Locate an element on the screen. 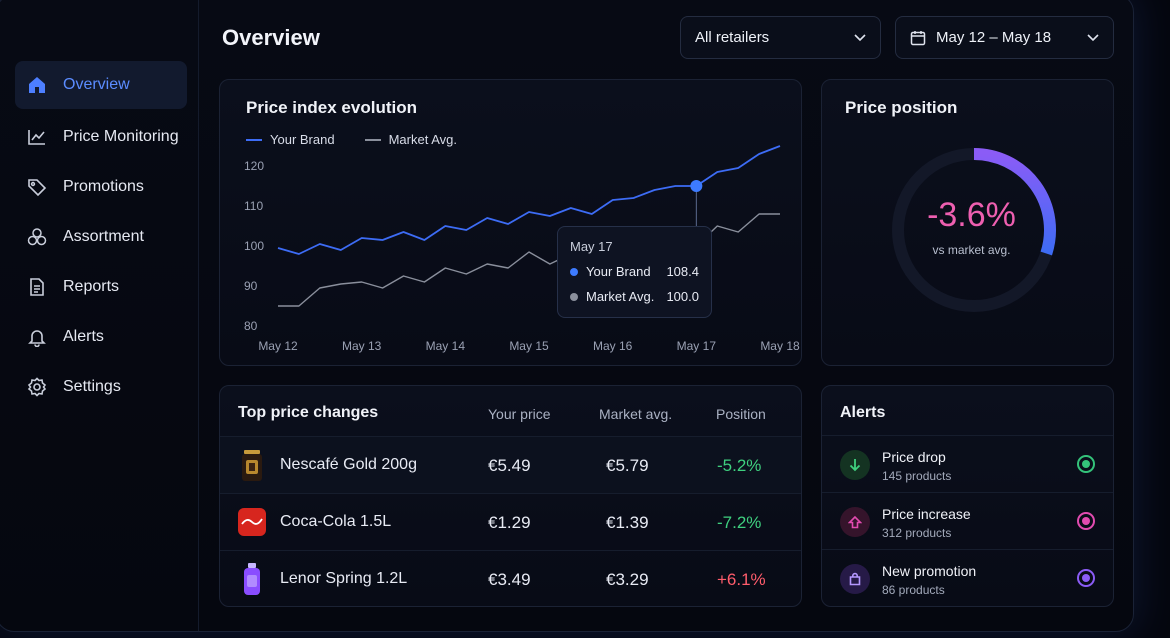 This screenshot has height=638, width=1170. sidebar-item-assortment: Assortment is located at coordinates (101, 237).